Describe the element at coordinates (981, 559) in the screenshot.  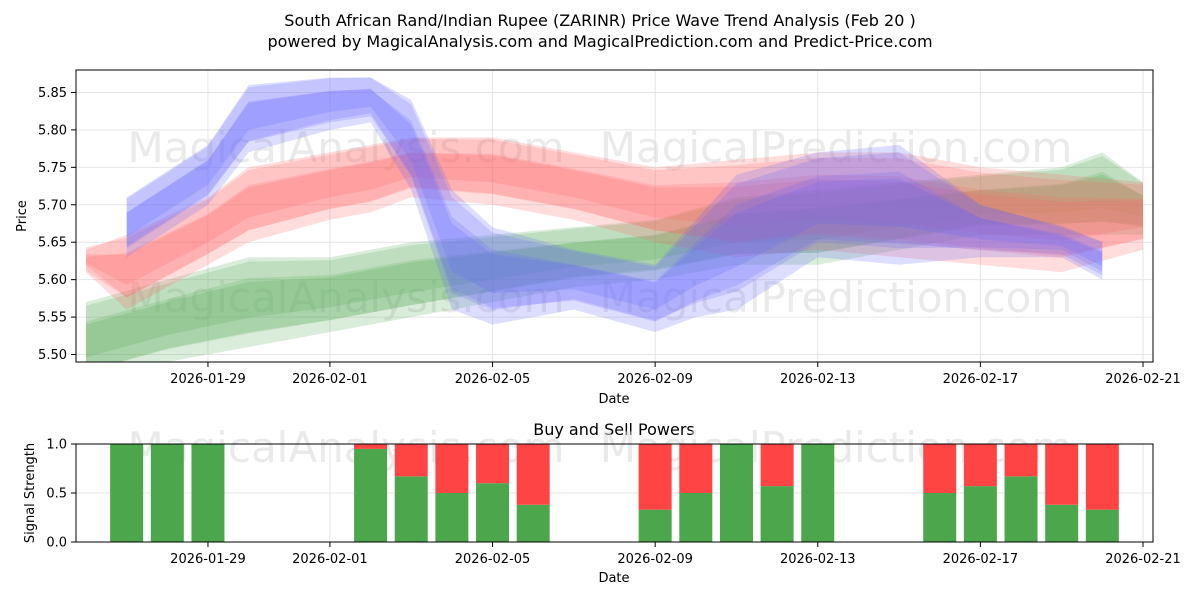
I see `signal-x-tick-label: 2026-02-17` at that location.